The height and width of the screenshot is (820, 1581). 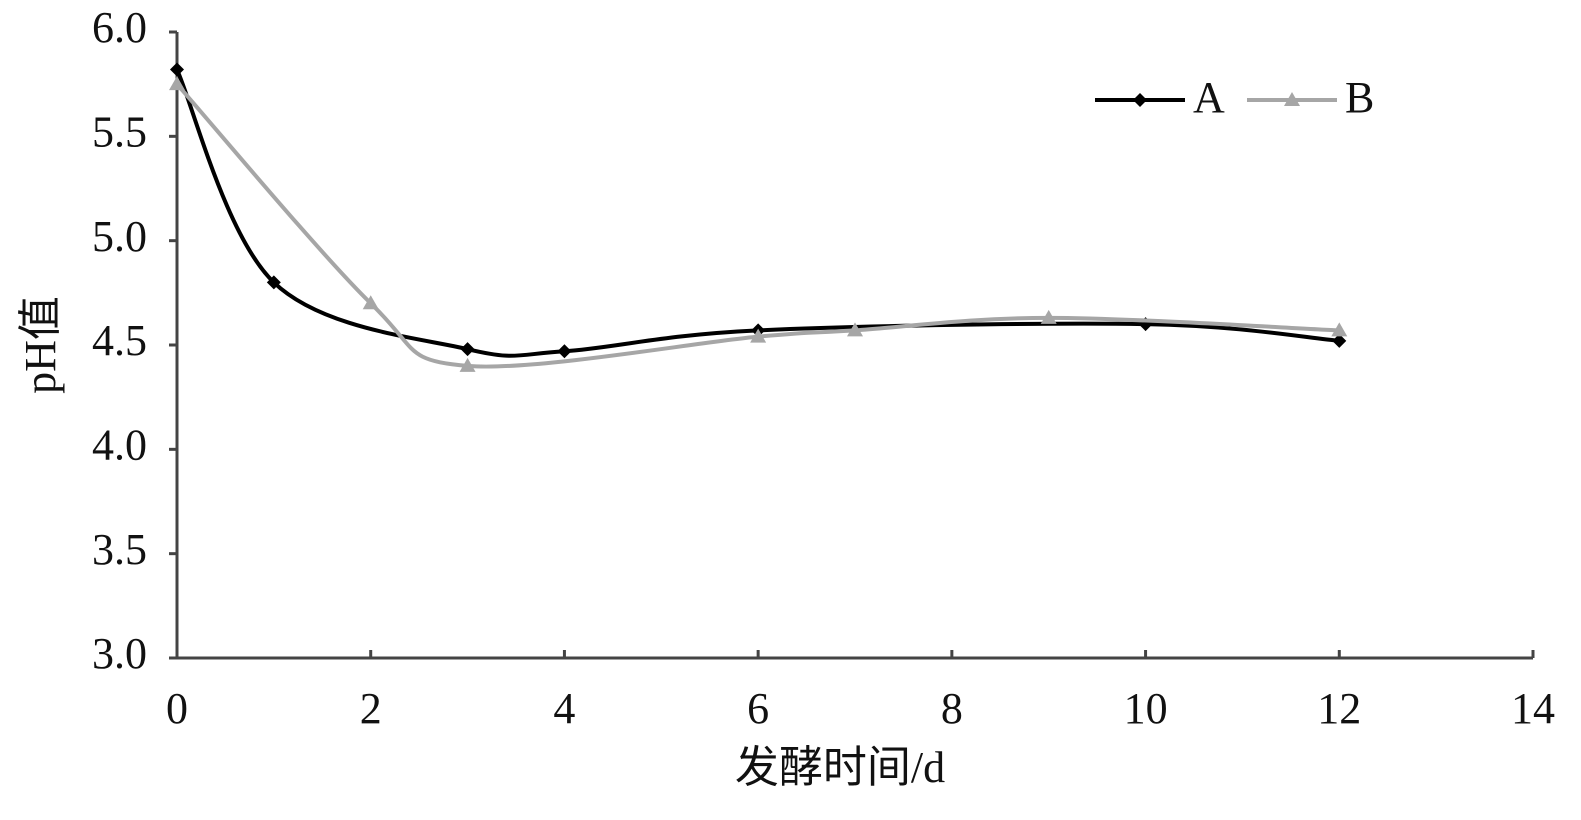 I want to click on y-tick-label: 5.0, so click(x=119, y=236).